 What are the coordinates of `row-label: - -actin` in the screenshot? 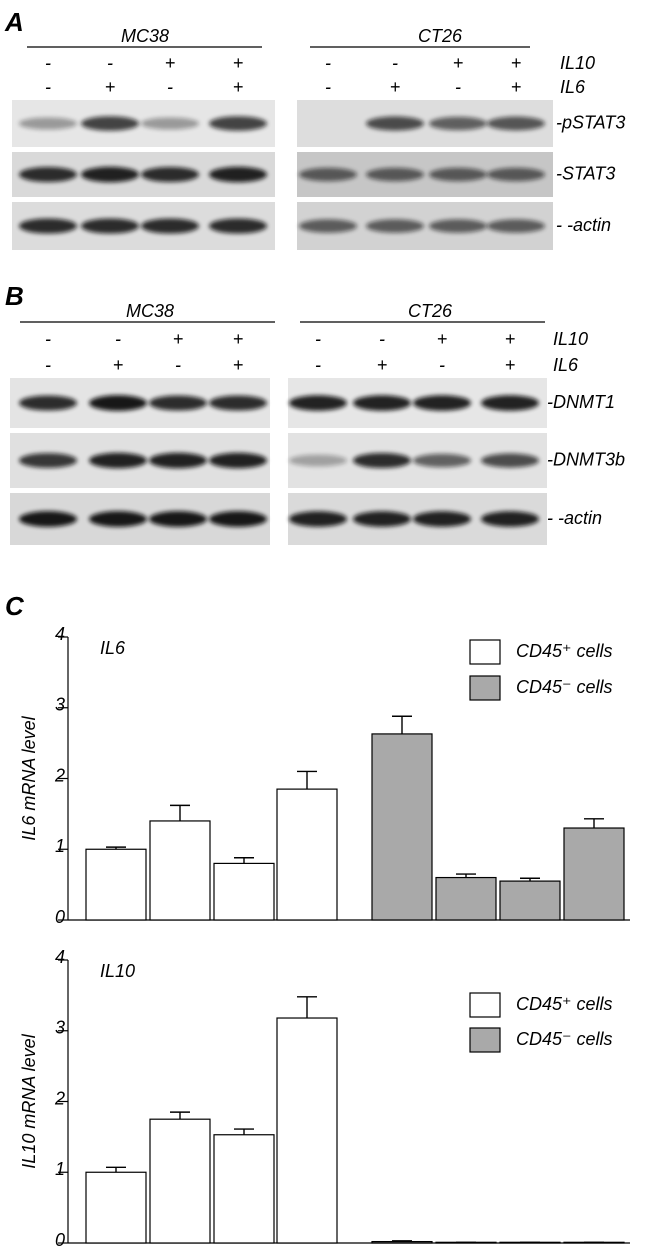 It's located at (574, 518).